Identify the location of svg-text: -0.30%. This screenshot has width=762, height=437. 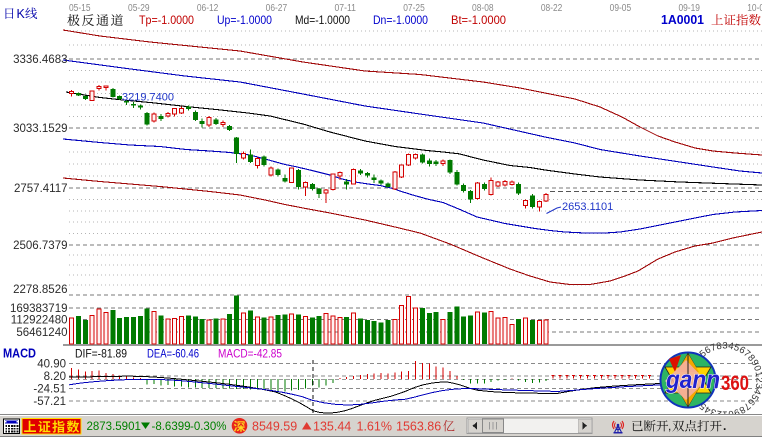
(208, 427).